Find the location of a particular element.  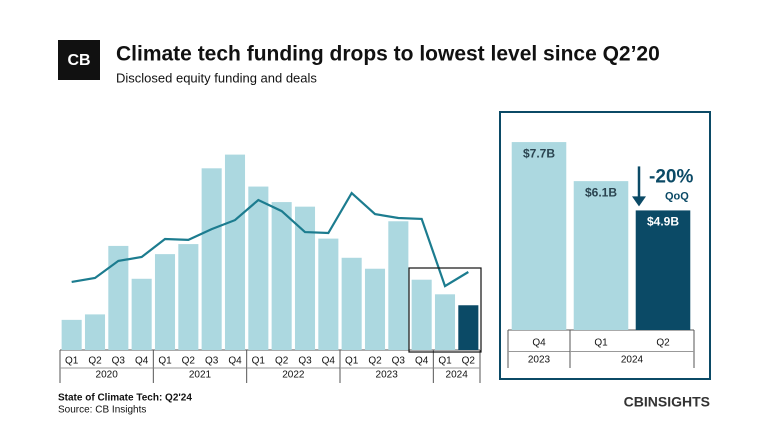

value-label: $7.7B is located at coordinates (539, 153).